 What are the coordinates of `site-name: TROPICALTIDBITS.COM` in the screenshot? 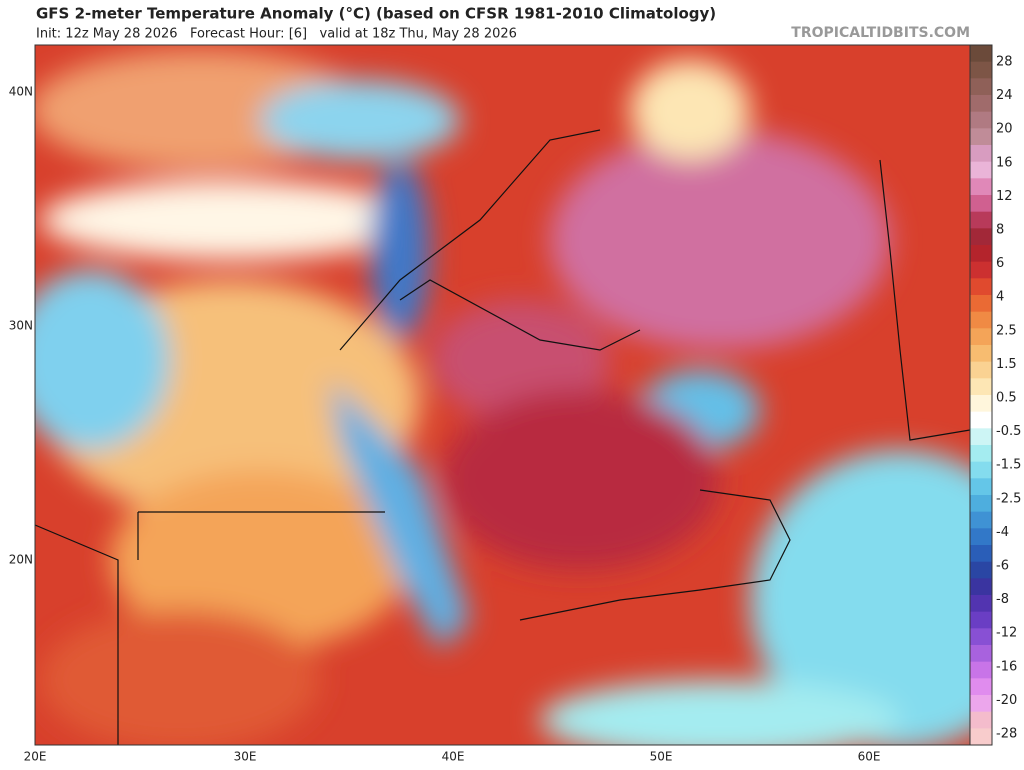 It's located at (880, 33).